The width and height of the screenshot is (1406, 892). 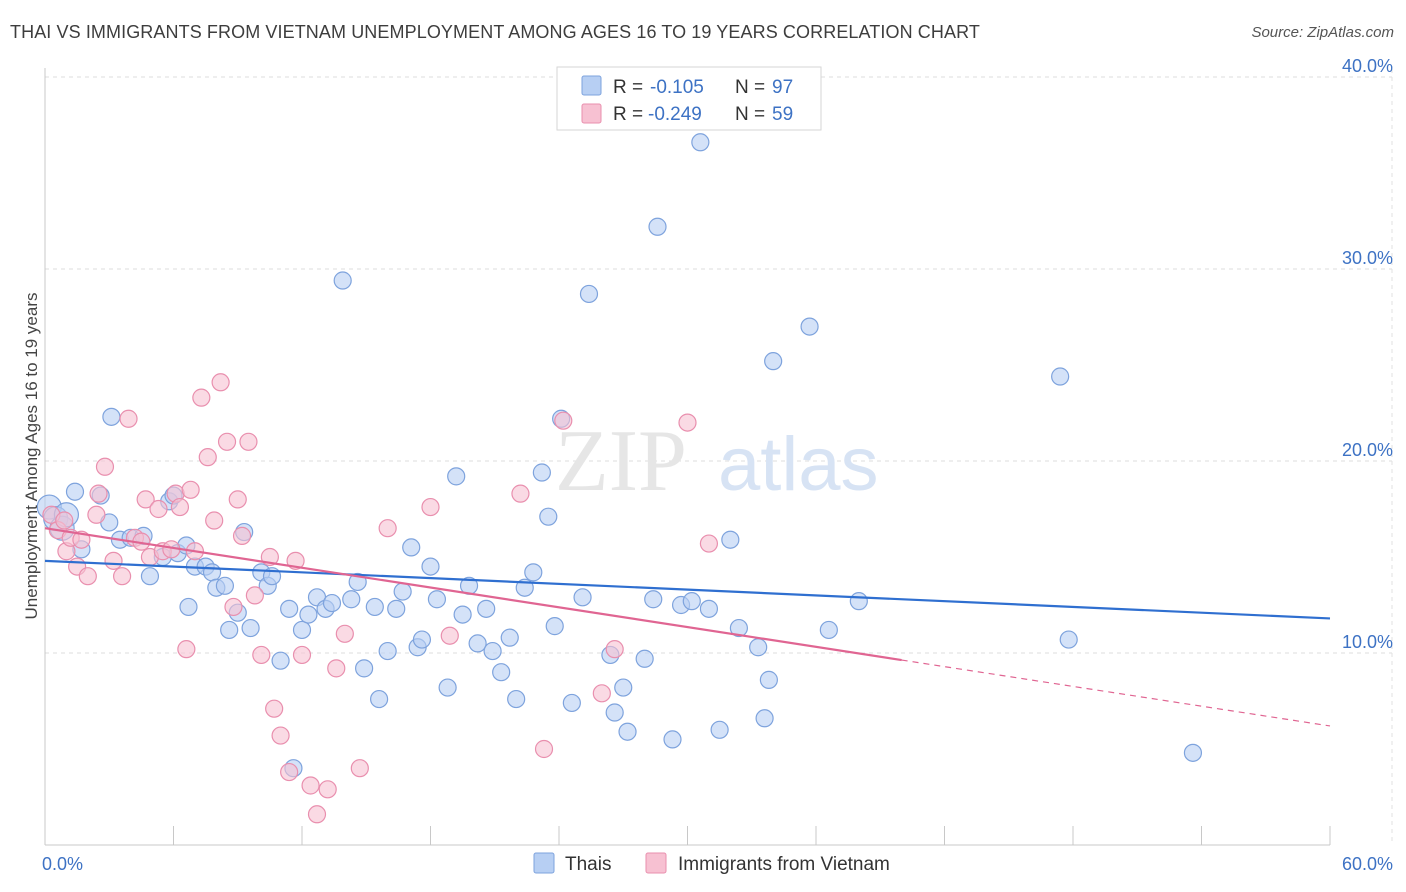 What do you see at coordinates (1367, 864) in the screenshot?
I see `x-tick-label-max: 60.0%` at bounding box center [1367, 864].